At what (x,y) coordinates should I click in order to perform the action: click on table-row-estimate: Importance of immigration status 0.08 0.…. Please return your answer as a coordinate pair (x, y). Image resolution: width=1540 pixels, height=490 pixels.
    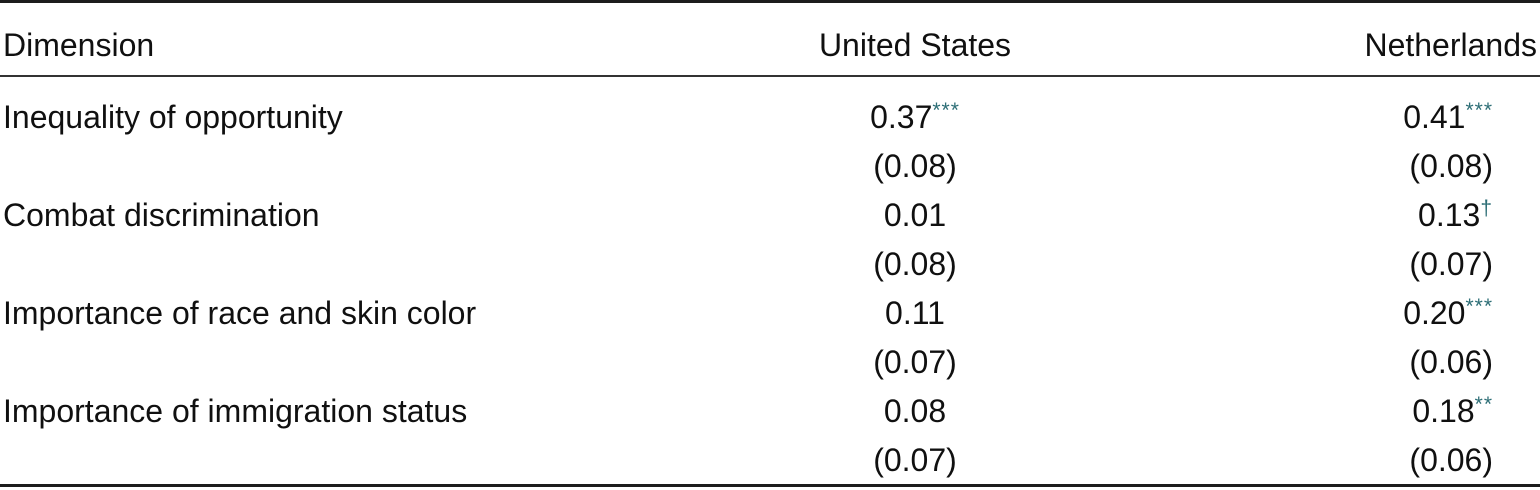
    Looking at the image, I should click on (770, 410).